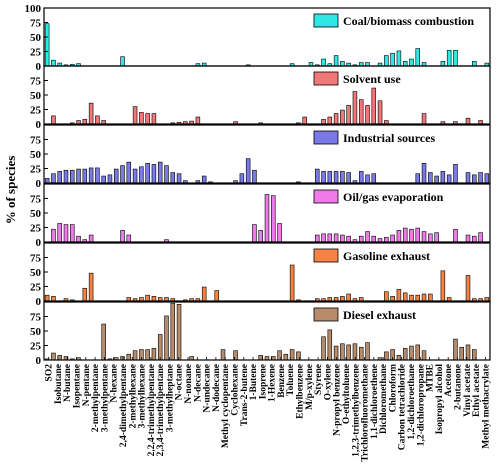 This screenshot has width=500, height=474. What do you see at coordinates (260, 98) in the screenshot?
I see `panel-2: 0 25 50 75 Solvent use` at bounding box center [260, 98].